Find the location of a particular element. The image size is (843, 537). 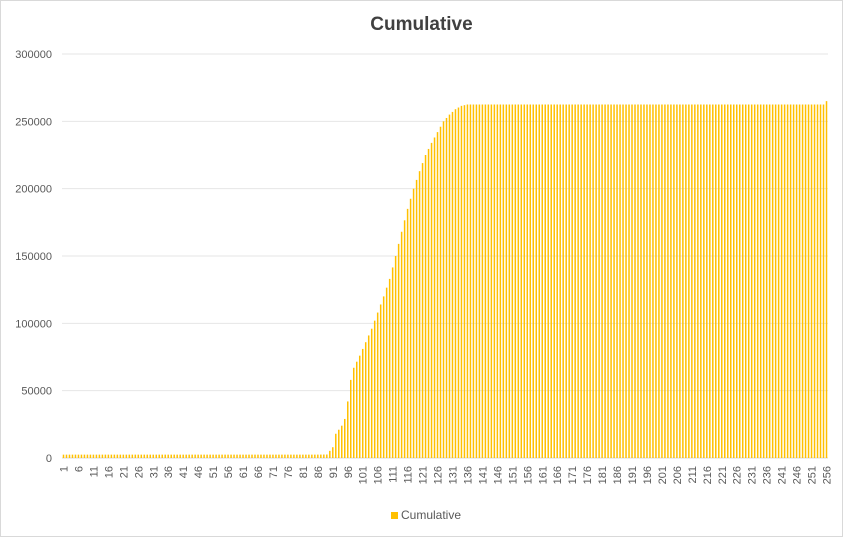

x-tick-label: 256 is located at coordinates (828, 475).